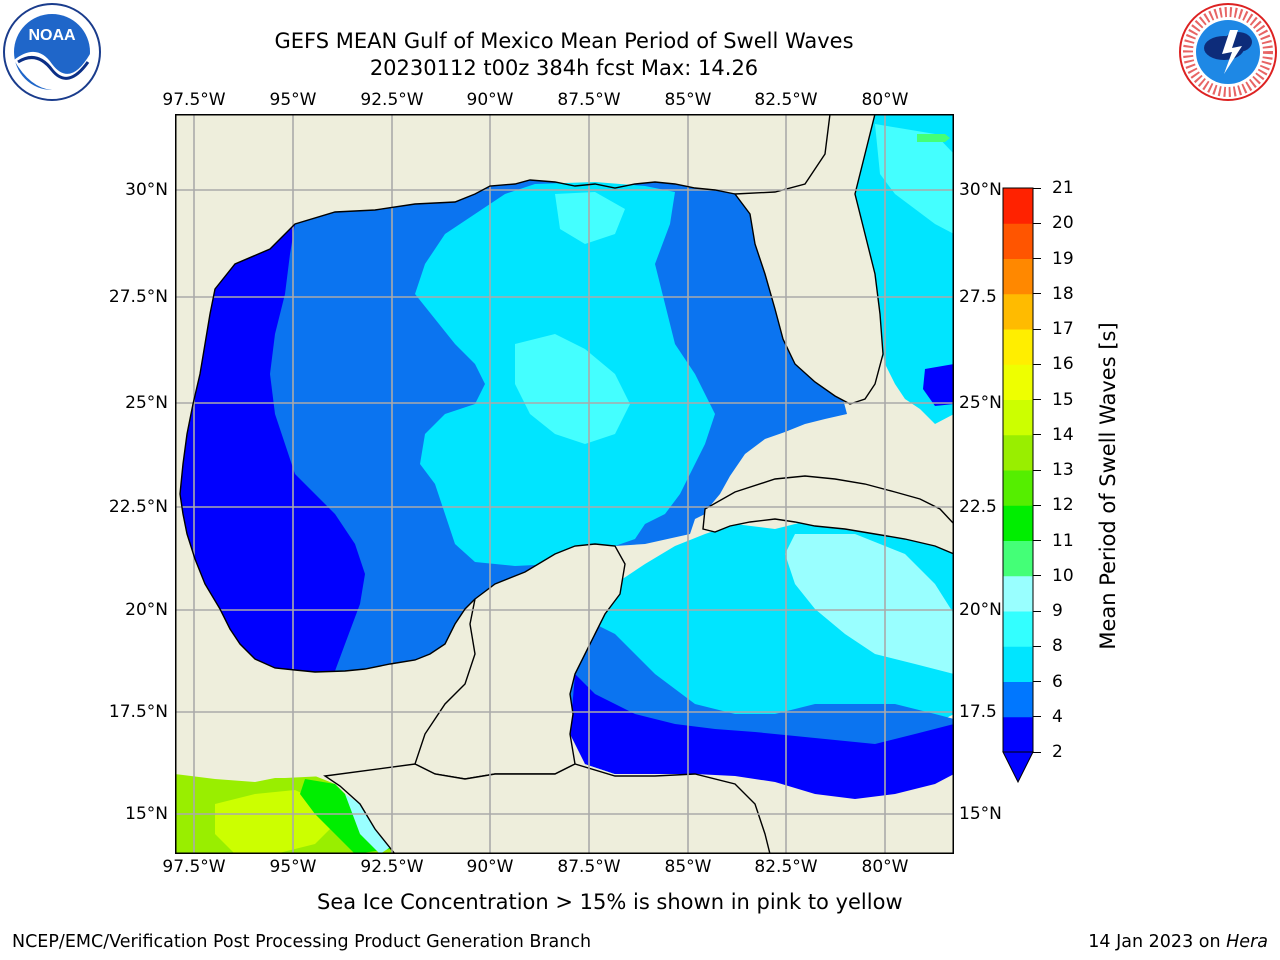 This screenshot has width=1280, height=960. Describe the element at coordinates (933, 138) in the screenshot. I see `atlantic-green-patch` at that location.